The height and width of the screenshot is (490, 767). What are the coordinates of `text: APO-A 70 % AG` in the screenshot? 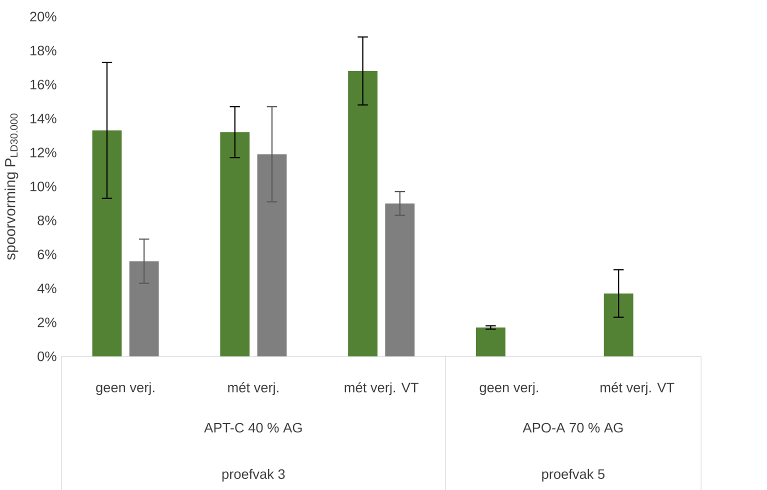 It's located at (572, 427).